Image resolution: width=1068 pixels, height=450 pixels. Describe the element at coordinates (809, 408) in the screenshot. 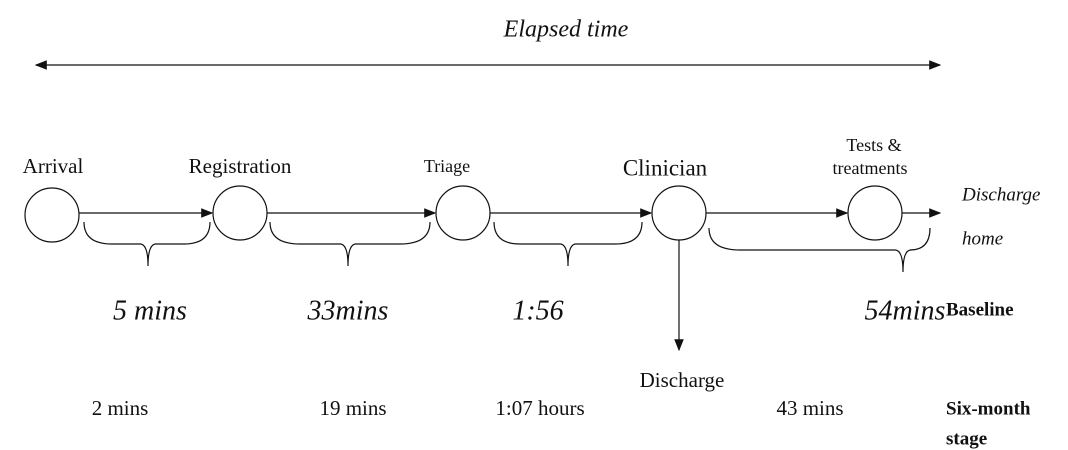

I see `six-month-time: 43 mins` at that location.